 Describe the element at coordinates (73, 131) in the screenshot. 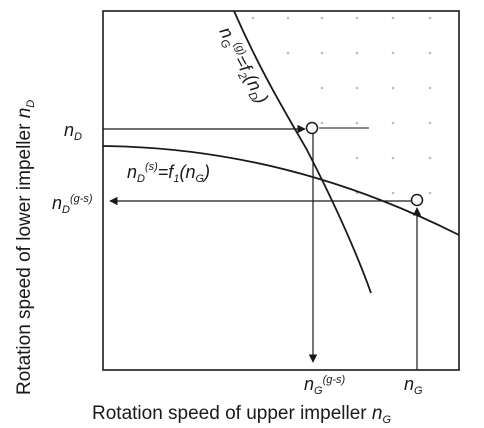

I see `marker-nD: nD` at that location.